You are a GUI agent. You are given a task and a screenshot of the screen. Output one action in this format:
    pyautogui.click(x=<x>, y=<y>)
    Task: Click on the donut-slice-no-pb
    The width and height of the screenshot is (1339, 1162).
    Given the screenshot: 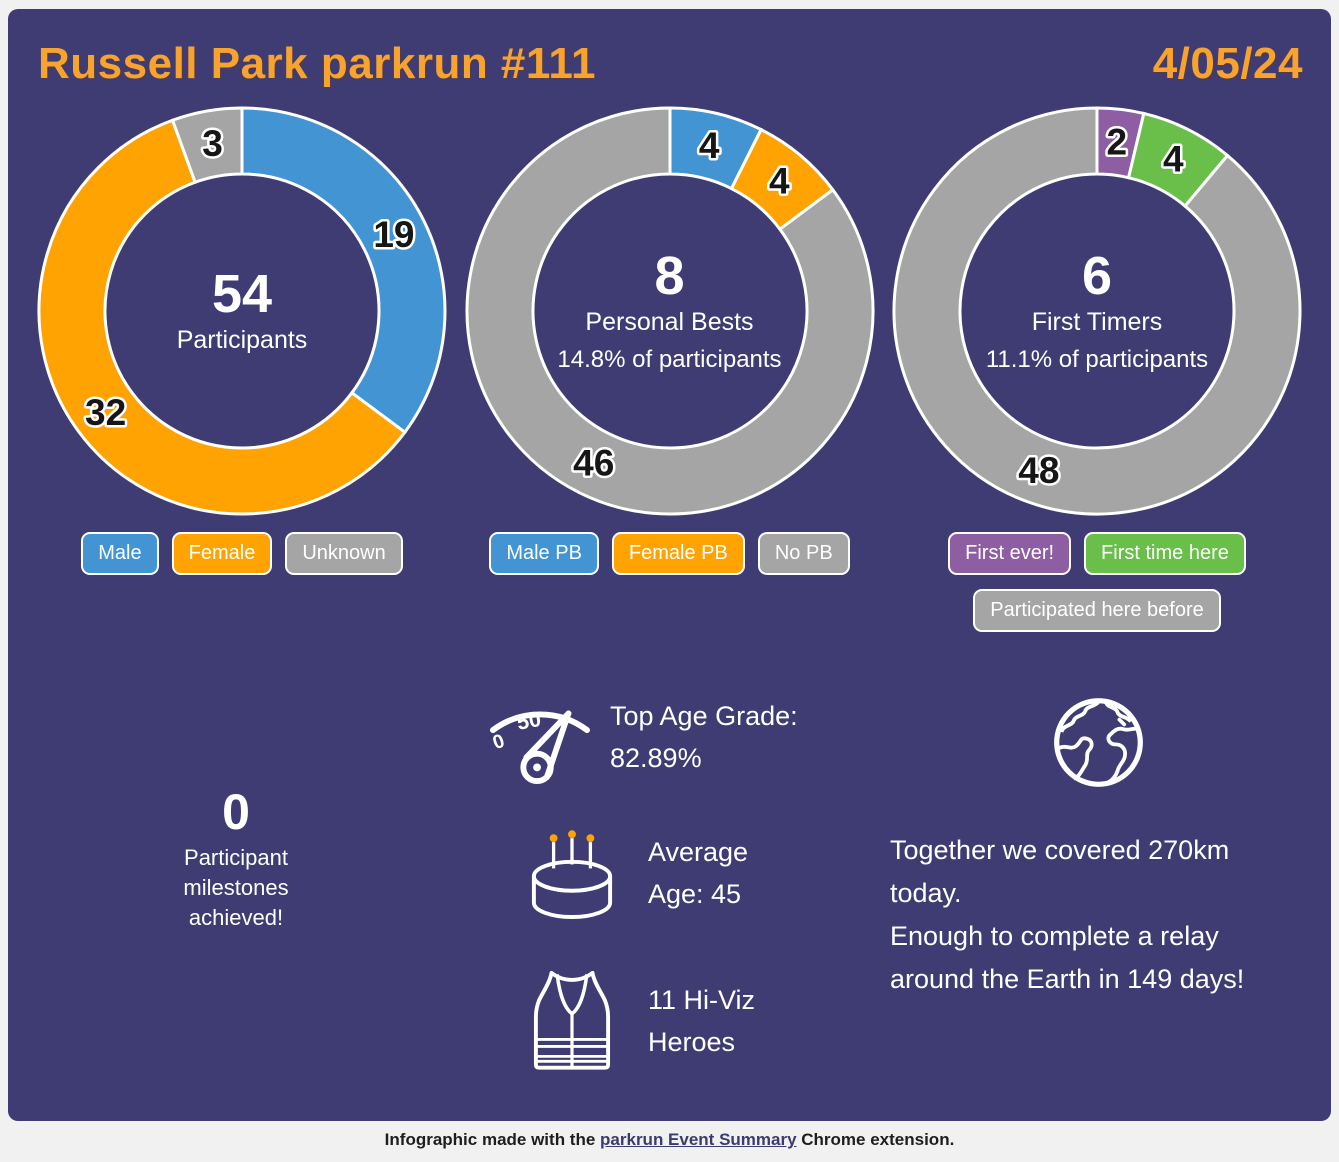 What is the action you would take?
    pyautogui.click(x=669, y=311)
    